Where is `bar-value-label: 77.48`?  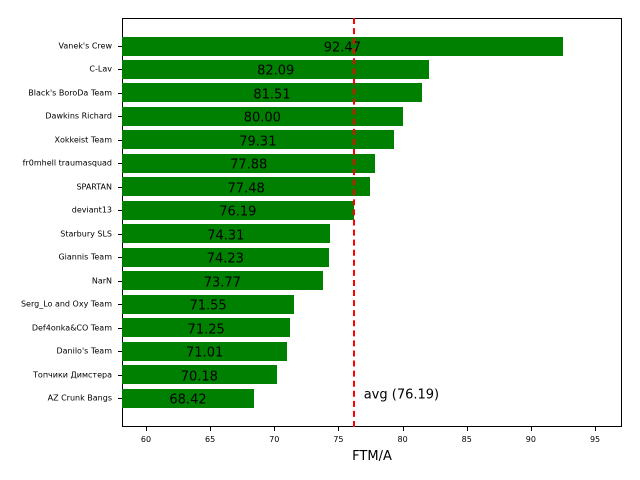
bar-value-label: 77.48 is located at coordinates (246, 189).